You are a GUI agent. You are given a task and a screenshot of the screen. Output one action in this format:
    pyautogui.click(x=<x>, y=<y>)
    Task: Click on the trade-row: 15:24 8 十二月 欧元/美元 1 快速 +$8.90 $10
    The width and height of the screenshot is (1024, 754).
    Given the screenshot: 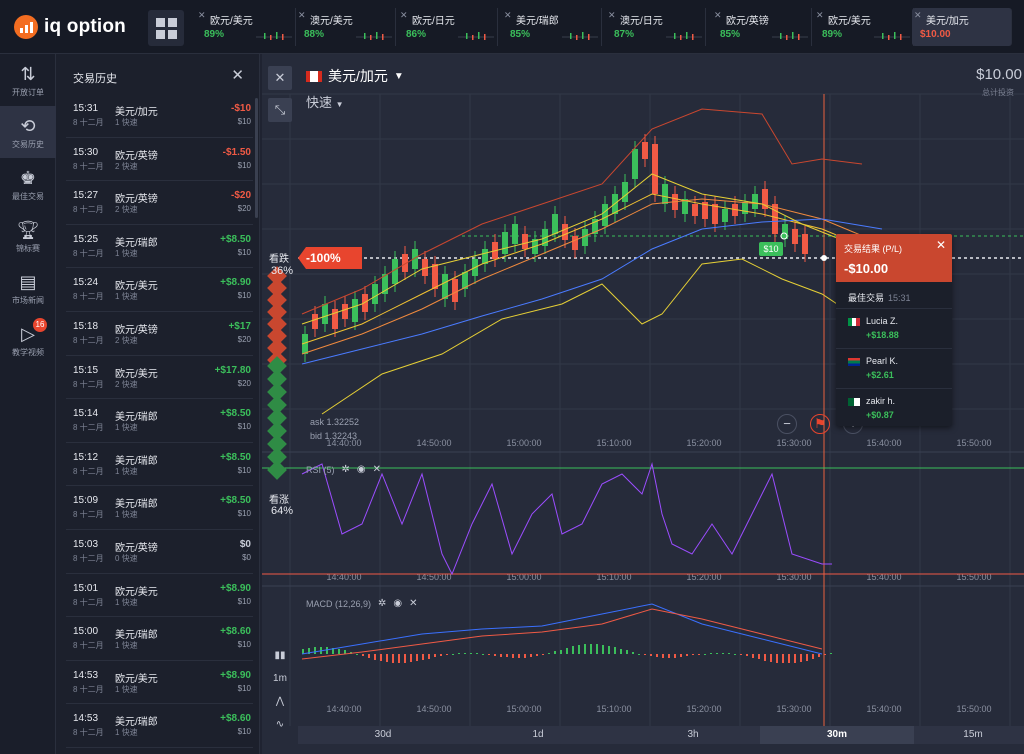 What is the action you would take?
    pyautogui.click(x=159, y=290)
    